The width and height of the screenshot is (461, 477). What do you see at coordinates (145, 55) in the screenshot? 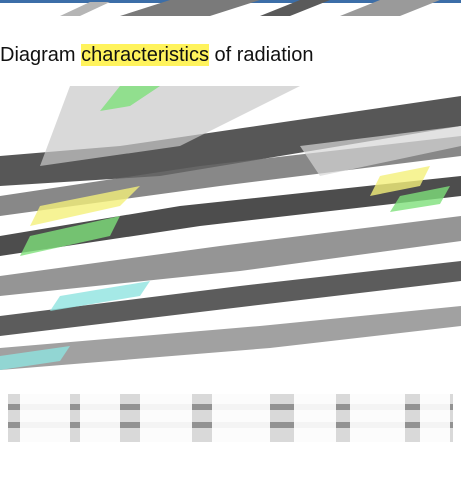
I see `heading-highlight: characteristics` at bounding box center [145, 55].